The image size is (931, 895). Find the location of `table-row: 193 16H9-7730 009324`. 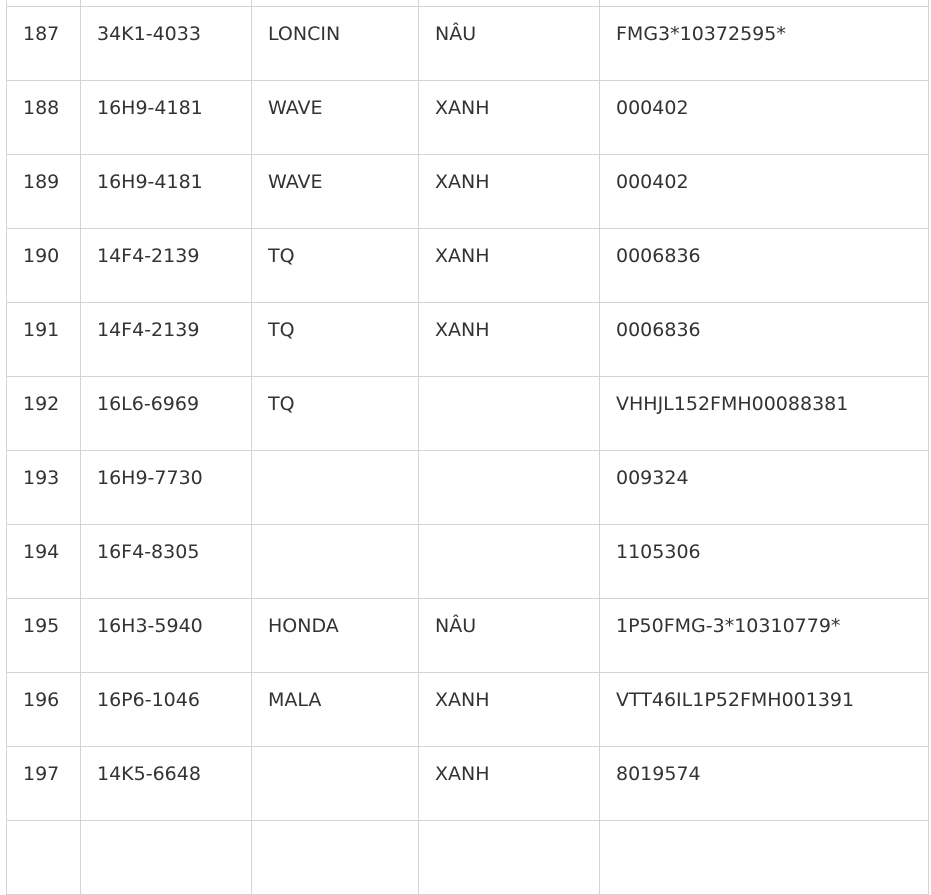

table-row: 193 16H9-7730 009324 is located at coordinates (467, 487).